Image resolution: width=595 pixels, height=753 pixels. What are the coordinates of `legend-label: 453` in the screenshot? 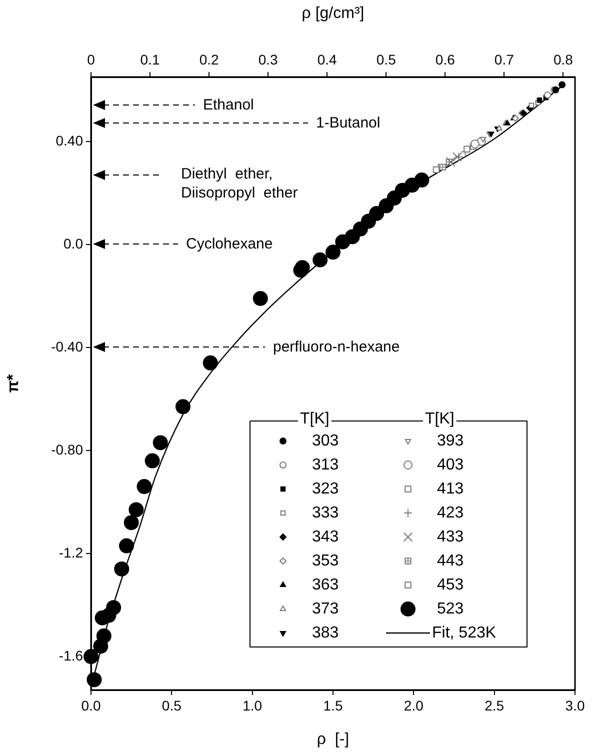 It's located at (450, 585).